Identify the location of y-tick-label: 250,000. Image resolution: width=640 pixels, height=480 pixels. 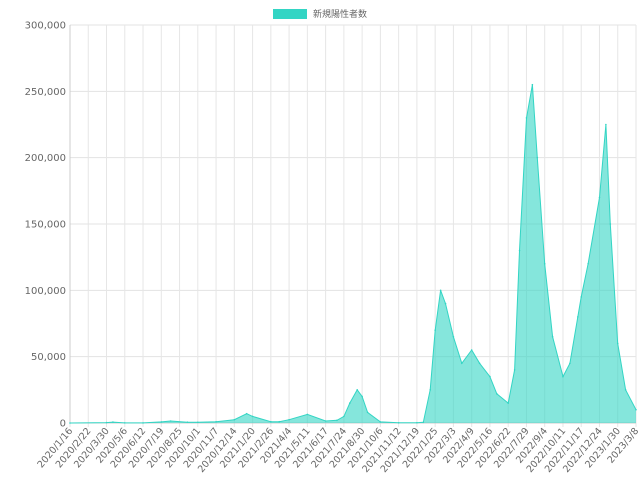
(45, 92).